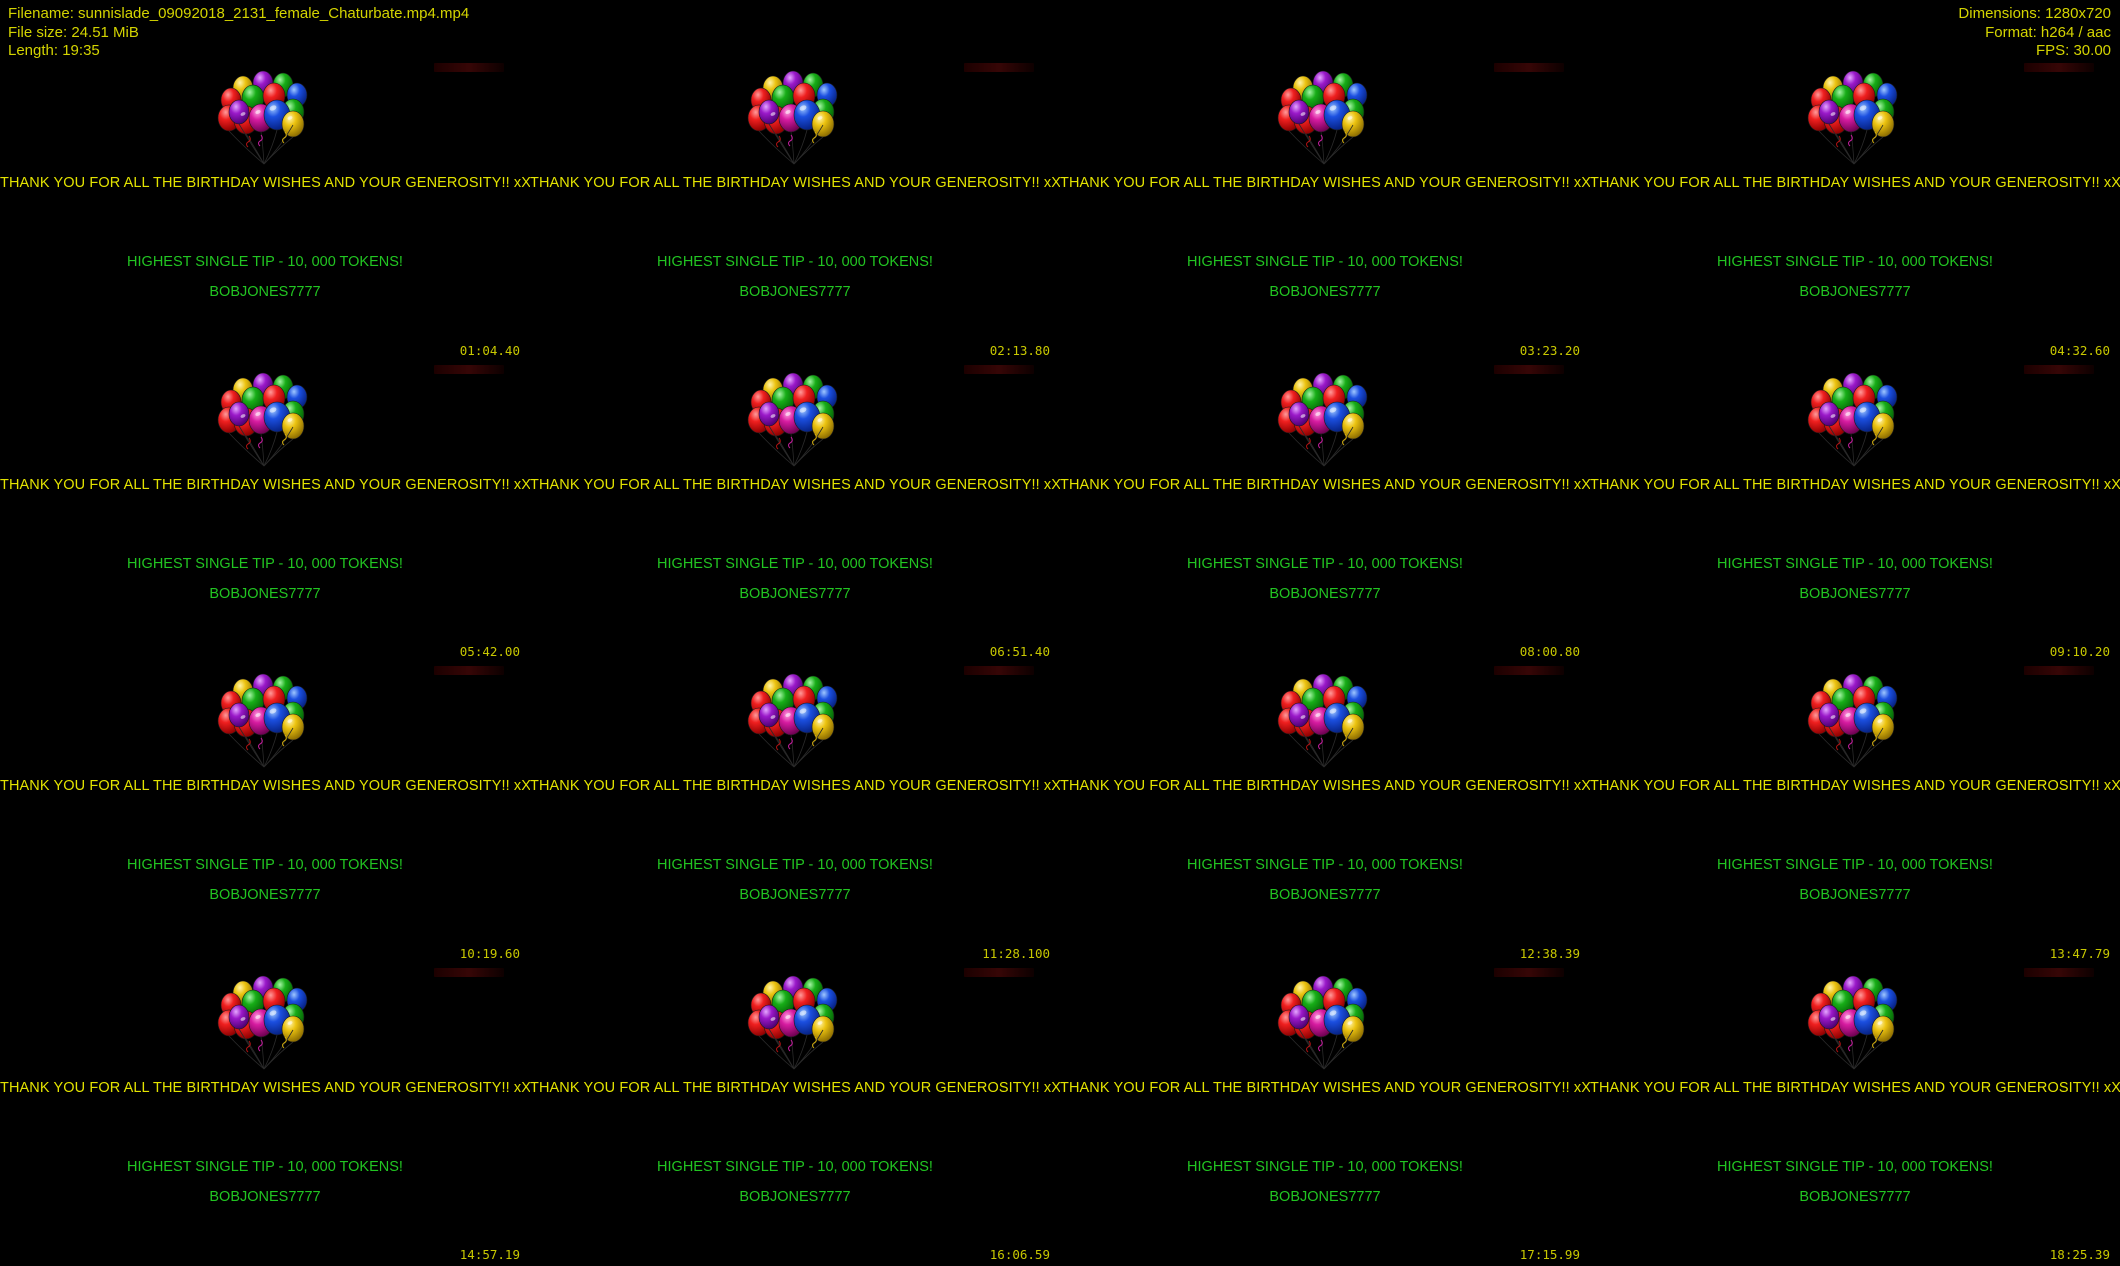 This screenshot has height=1266, width=2120. I want to click on thumbnail-timestamp: 08:00.80, so click(1549, 651).